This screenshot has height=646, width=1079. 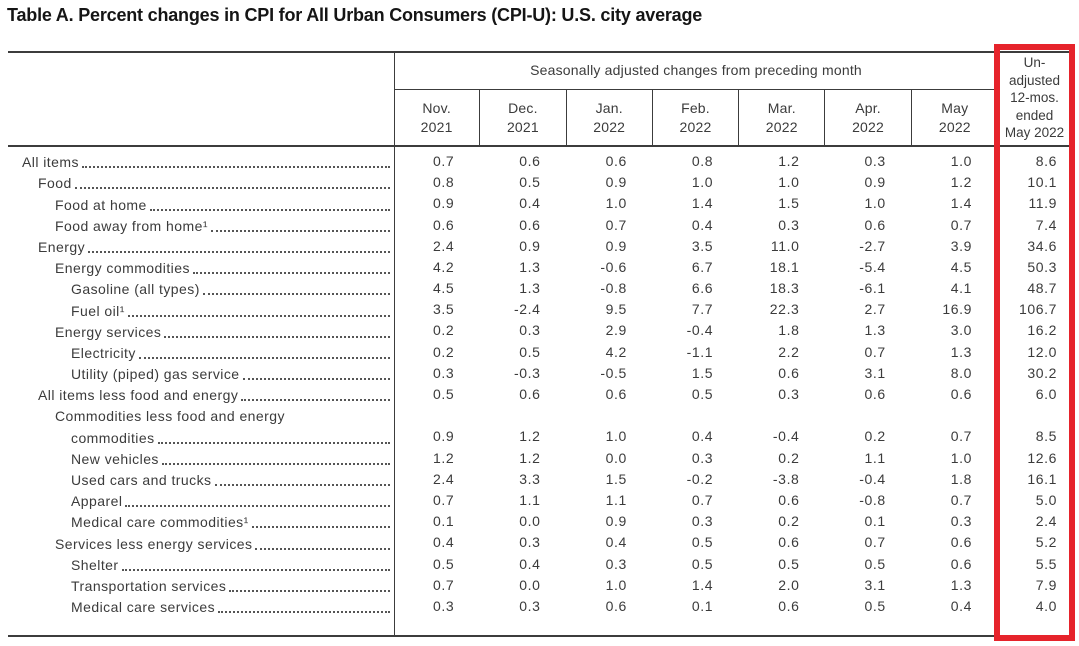 What do you see at coordinates (1042, 372) in the screenshot?
I see `yoy-value-cell: 30.2` at bounding box center [1042, 372].